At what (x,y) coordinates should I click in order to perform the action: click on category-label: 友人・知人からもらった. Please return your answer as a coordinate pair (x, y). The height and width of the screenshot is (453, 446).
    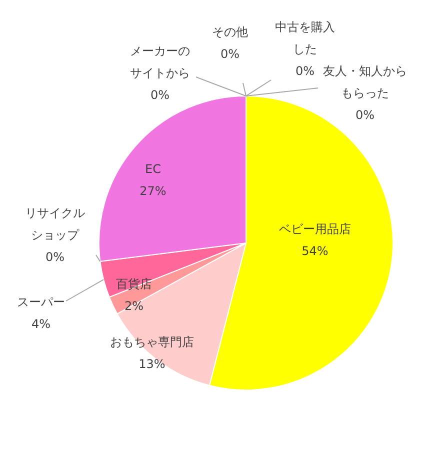
    Looking at the image, I should click on (365, 82).